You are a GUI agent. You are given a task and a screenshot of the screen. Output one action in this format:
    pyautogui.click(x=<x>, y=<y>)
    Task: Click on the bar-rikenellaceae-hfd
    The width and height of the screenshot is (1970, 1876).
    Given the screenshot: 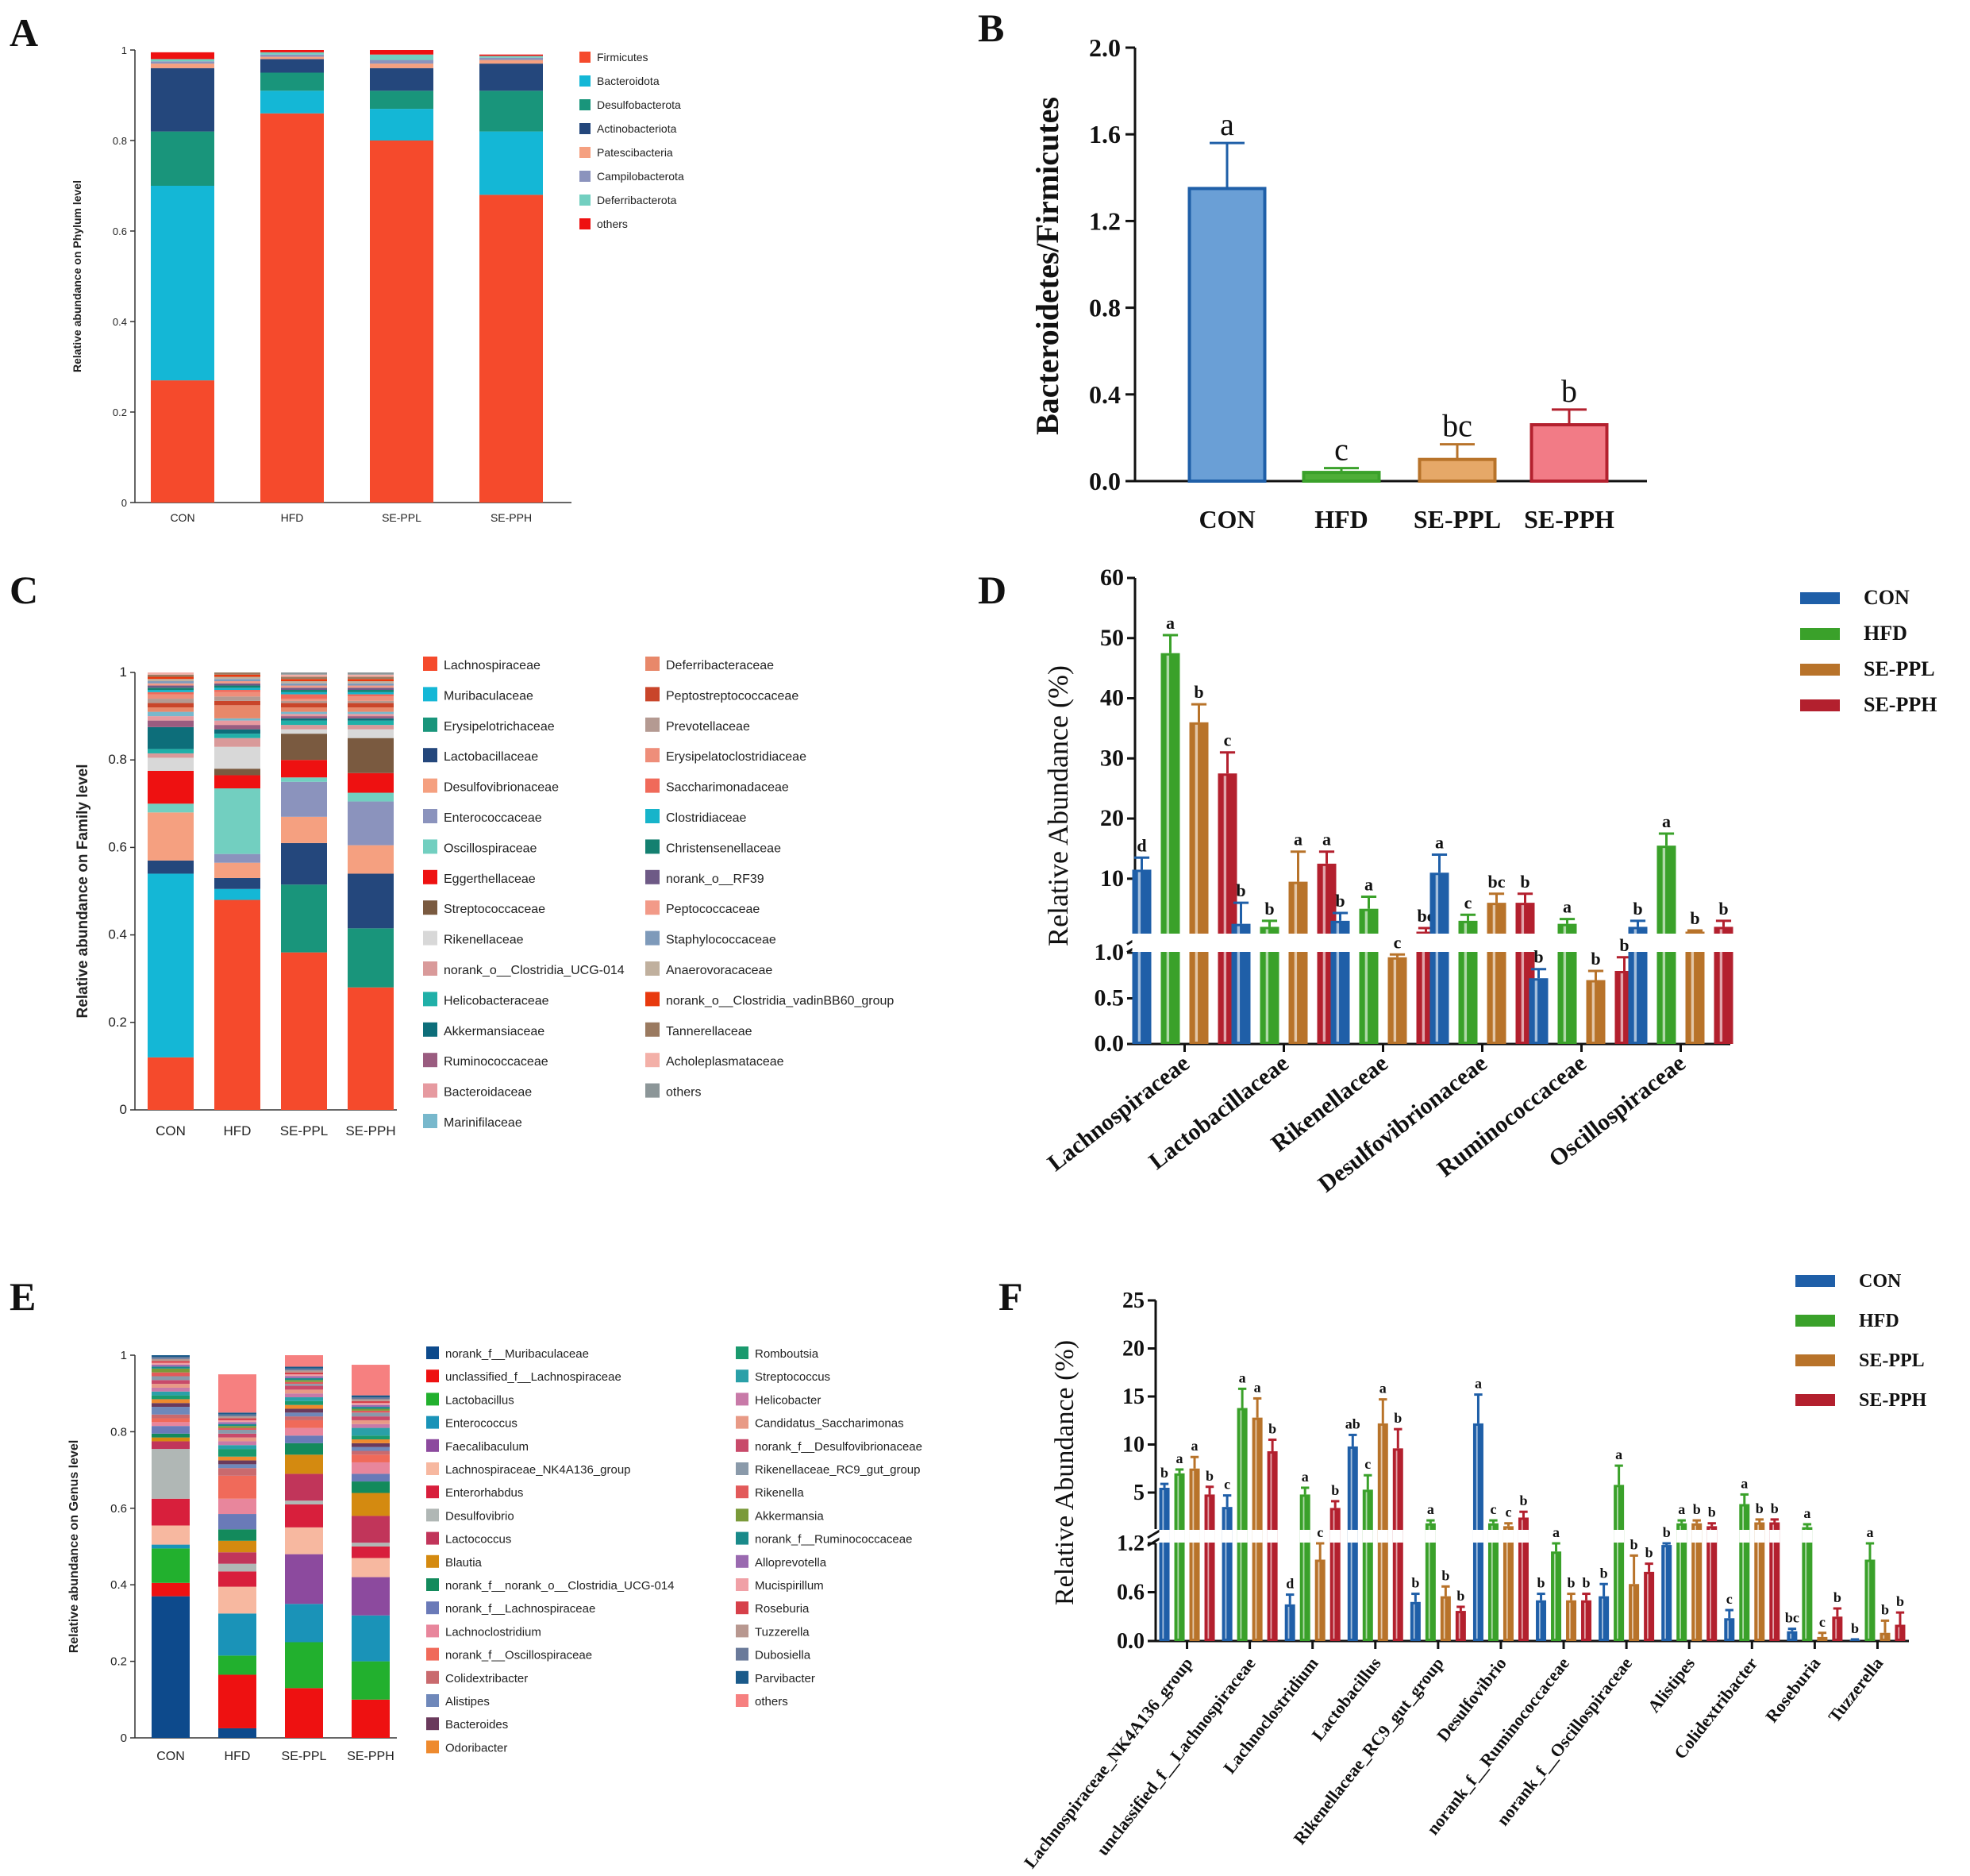 What is the action you would take?
    pyautogui.click(x=237, y=758)
    